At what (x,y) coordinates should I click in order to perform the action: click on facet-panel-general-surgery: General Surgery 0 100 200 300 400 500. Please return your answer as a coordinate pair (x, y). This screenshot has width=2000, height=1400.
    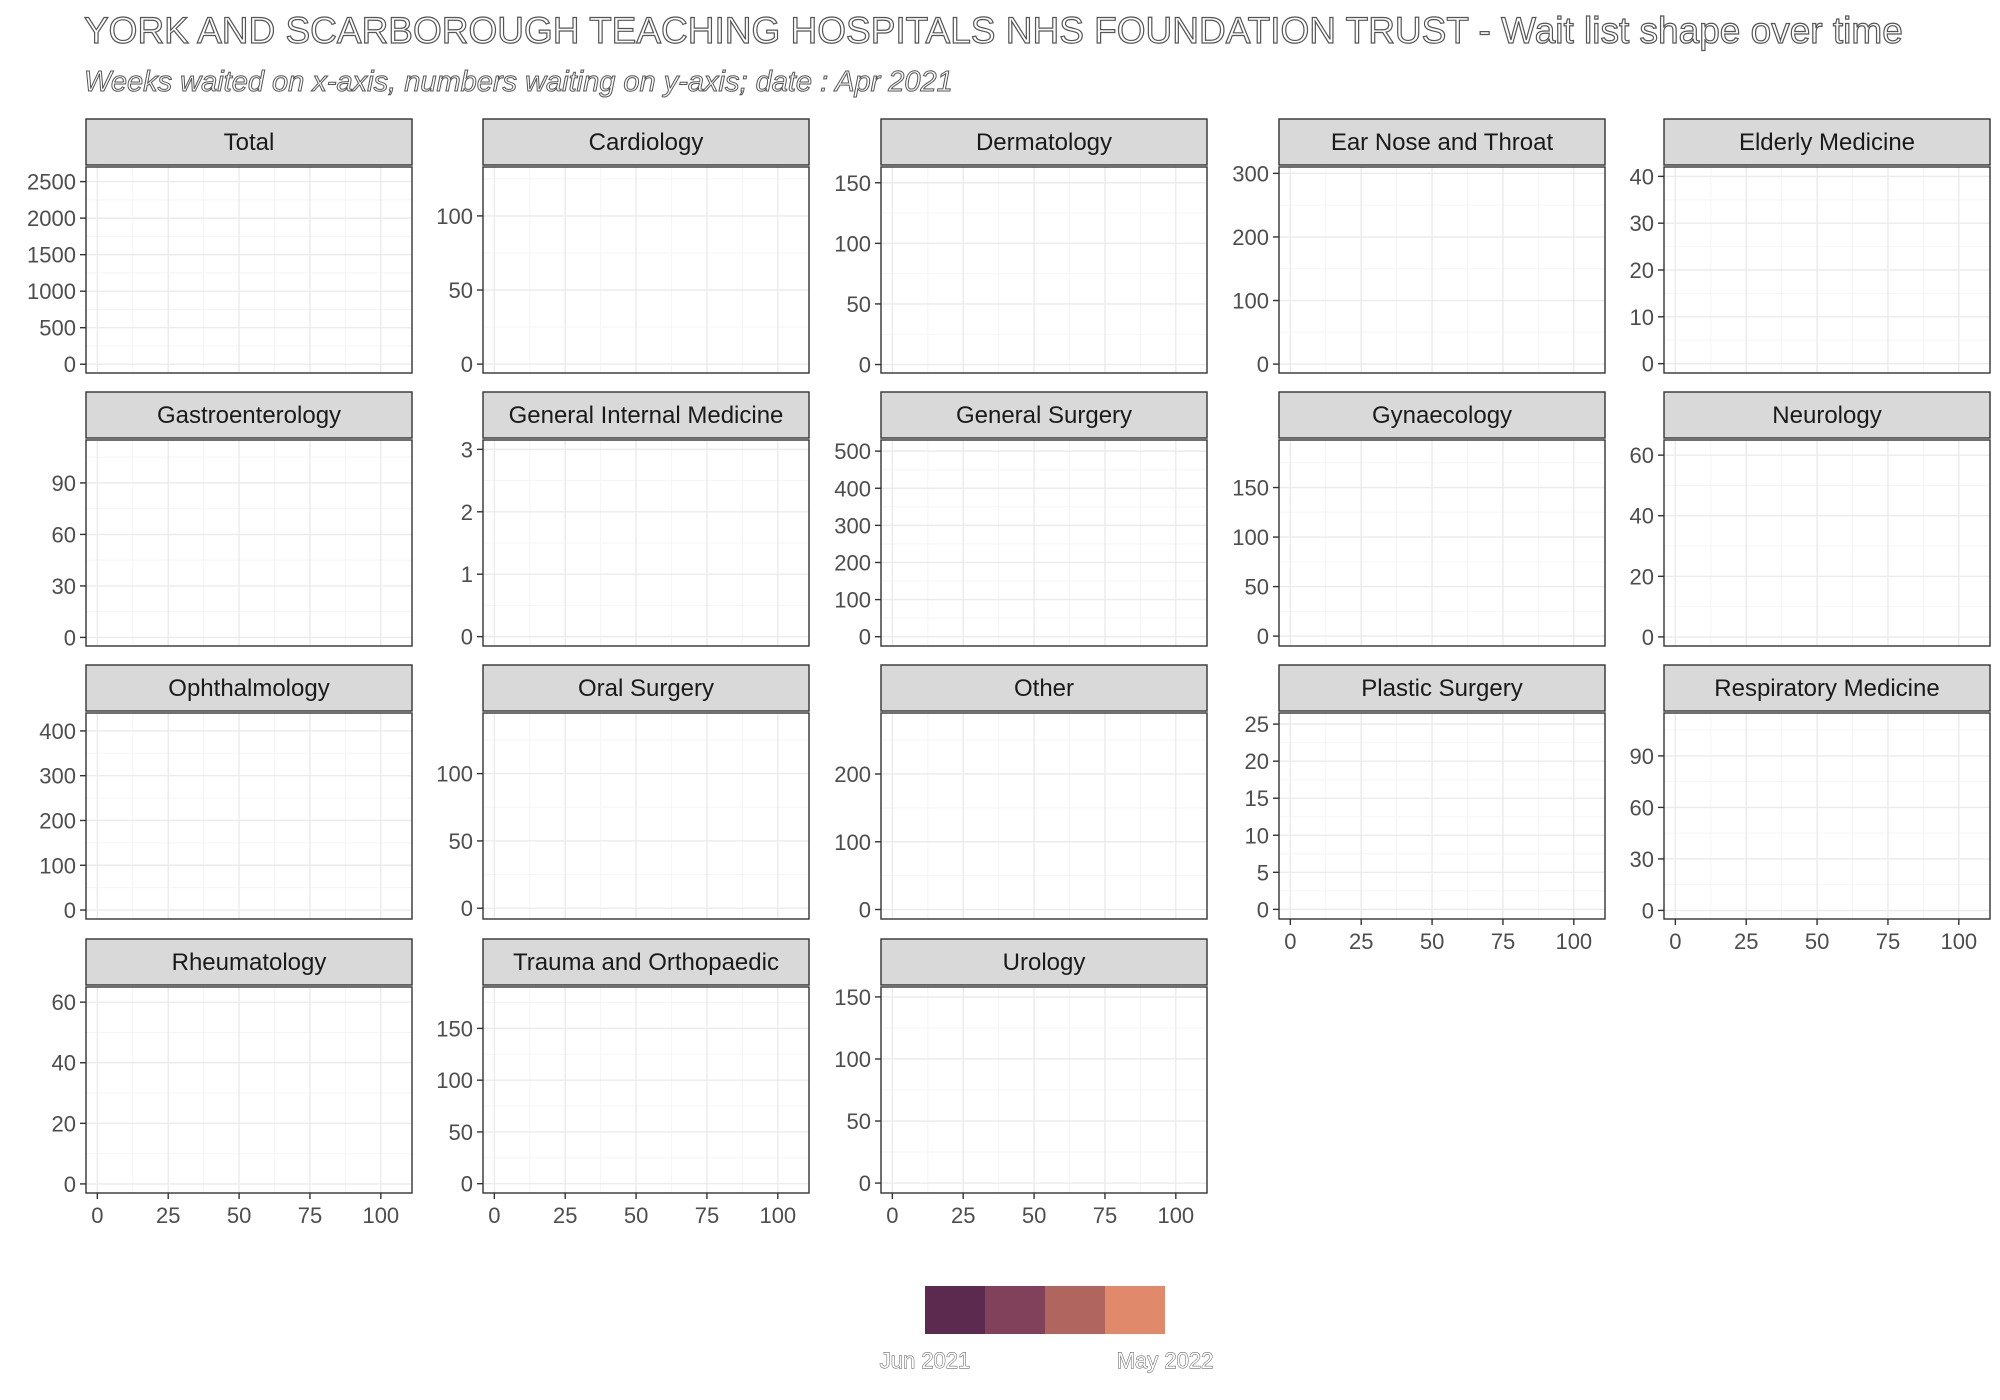
    Looking at the image, I should click on (1021, 520).